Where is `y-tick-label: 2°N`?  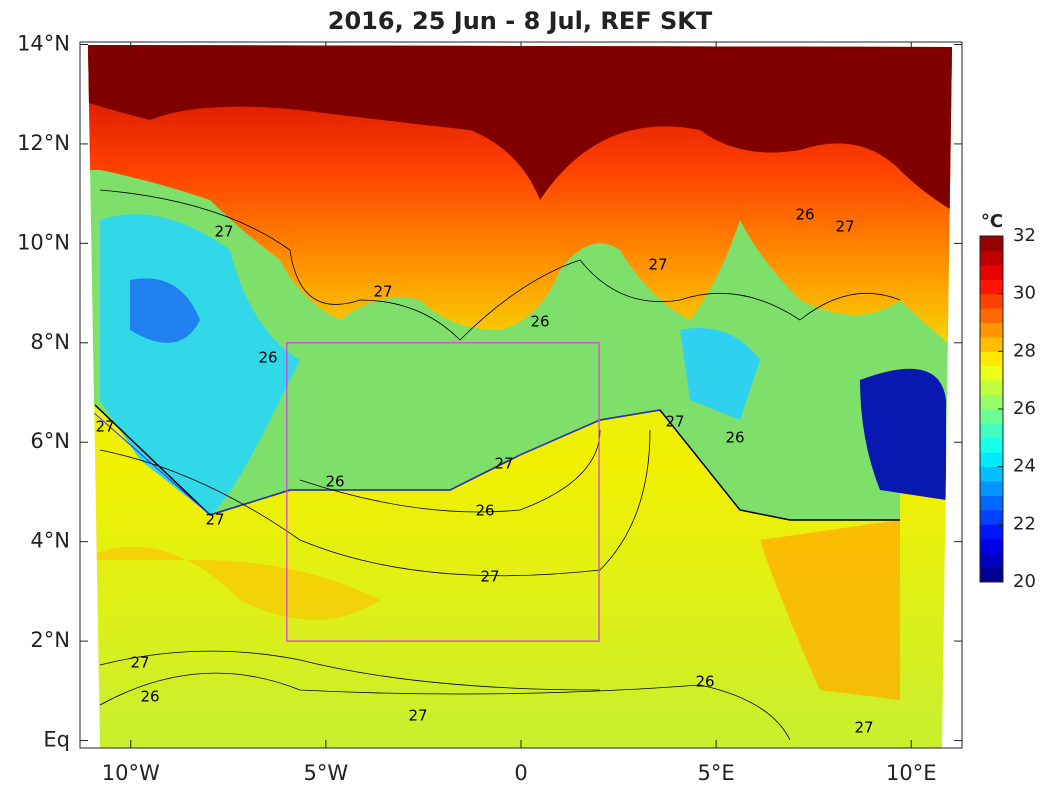
y-tick-label: 2°N is located at coordinates (50, 640).